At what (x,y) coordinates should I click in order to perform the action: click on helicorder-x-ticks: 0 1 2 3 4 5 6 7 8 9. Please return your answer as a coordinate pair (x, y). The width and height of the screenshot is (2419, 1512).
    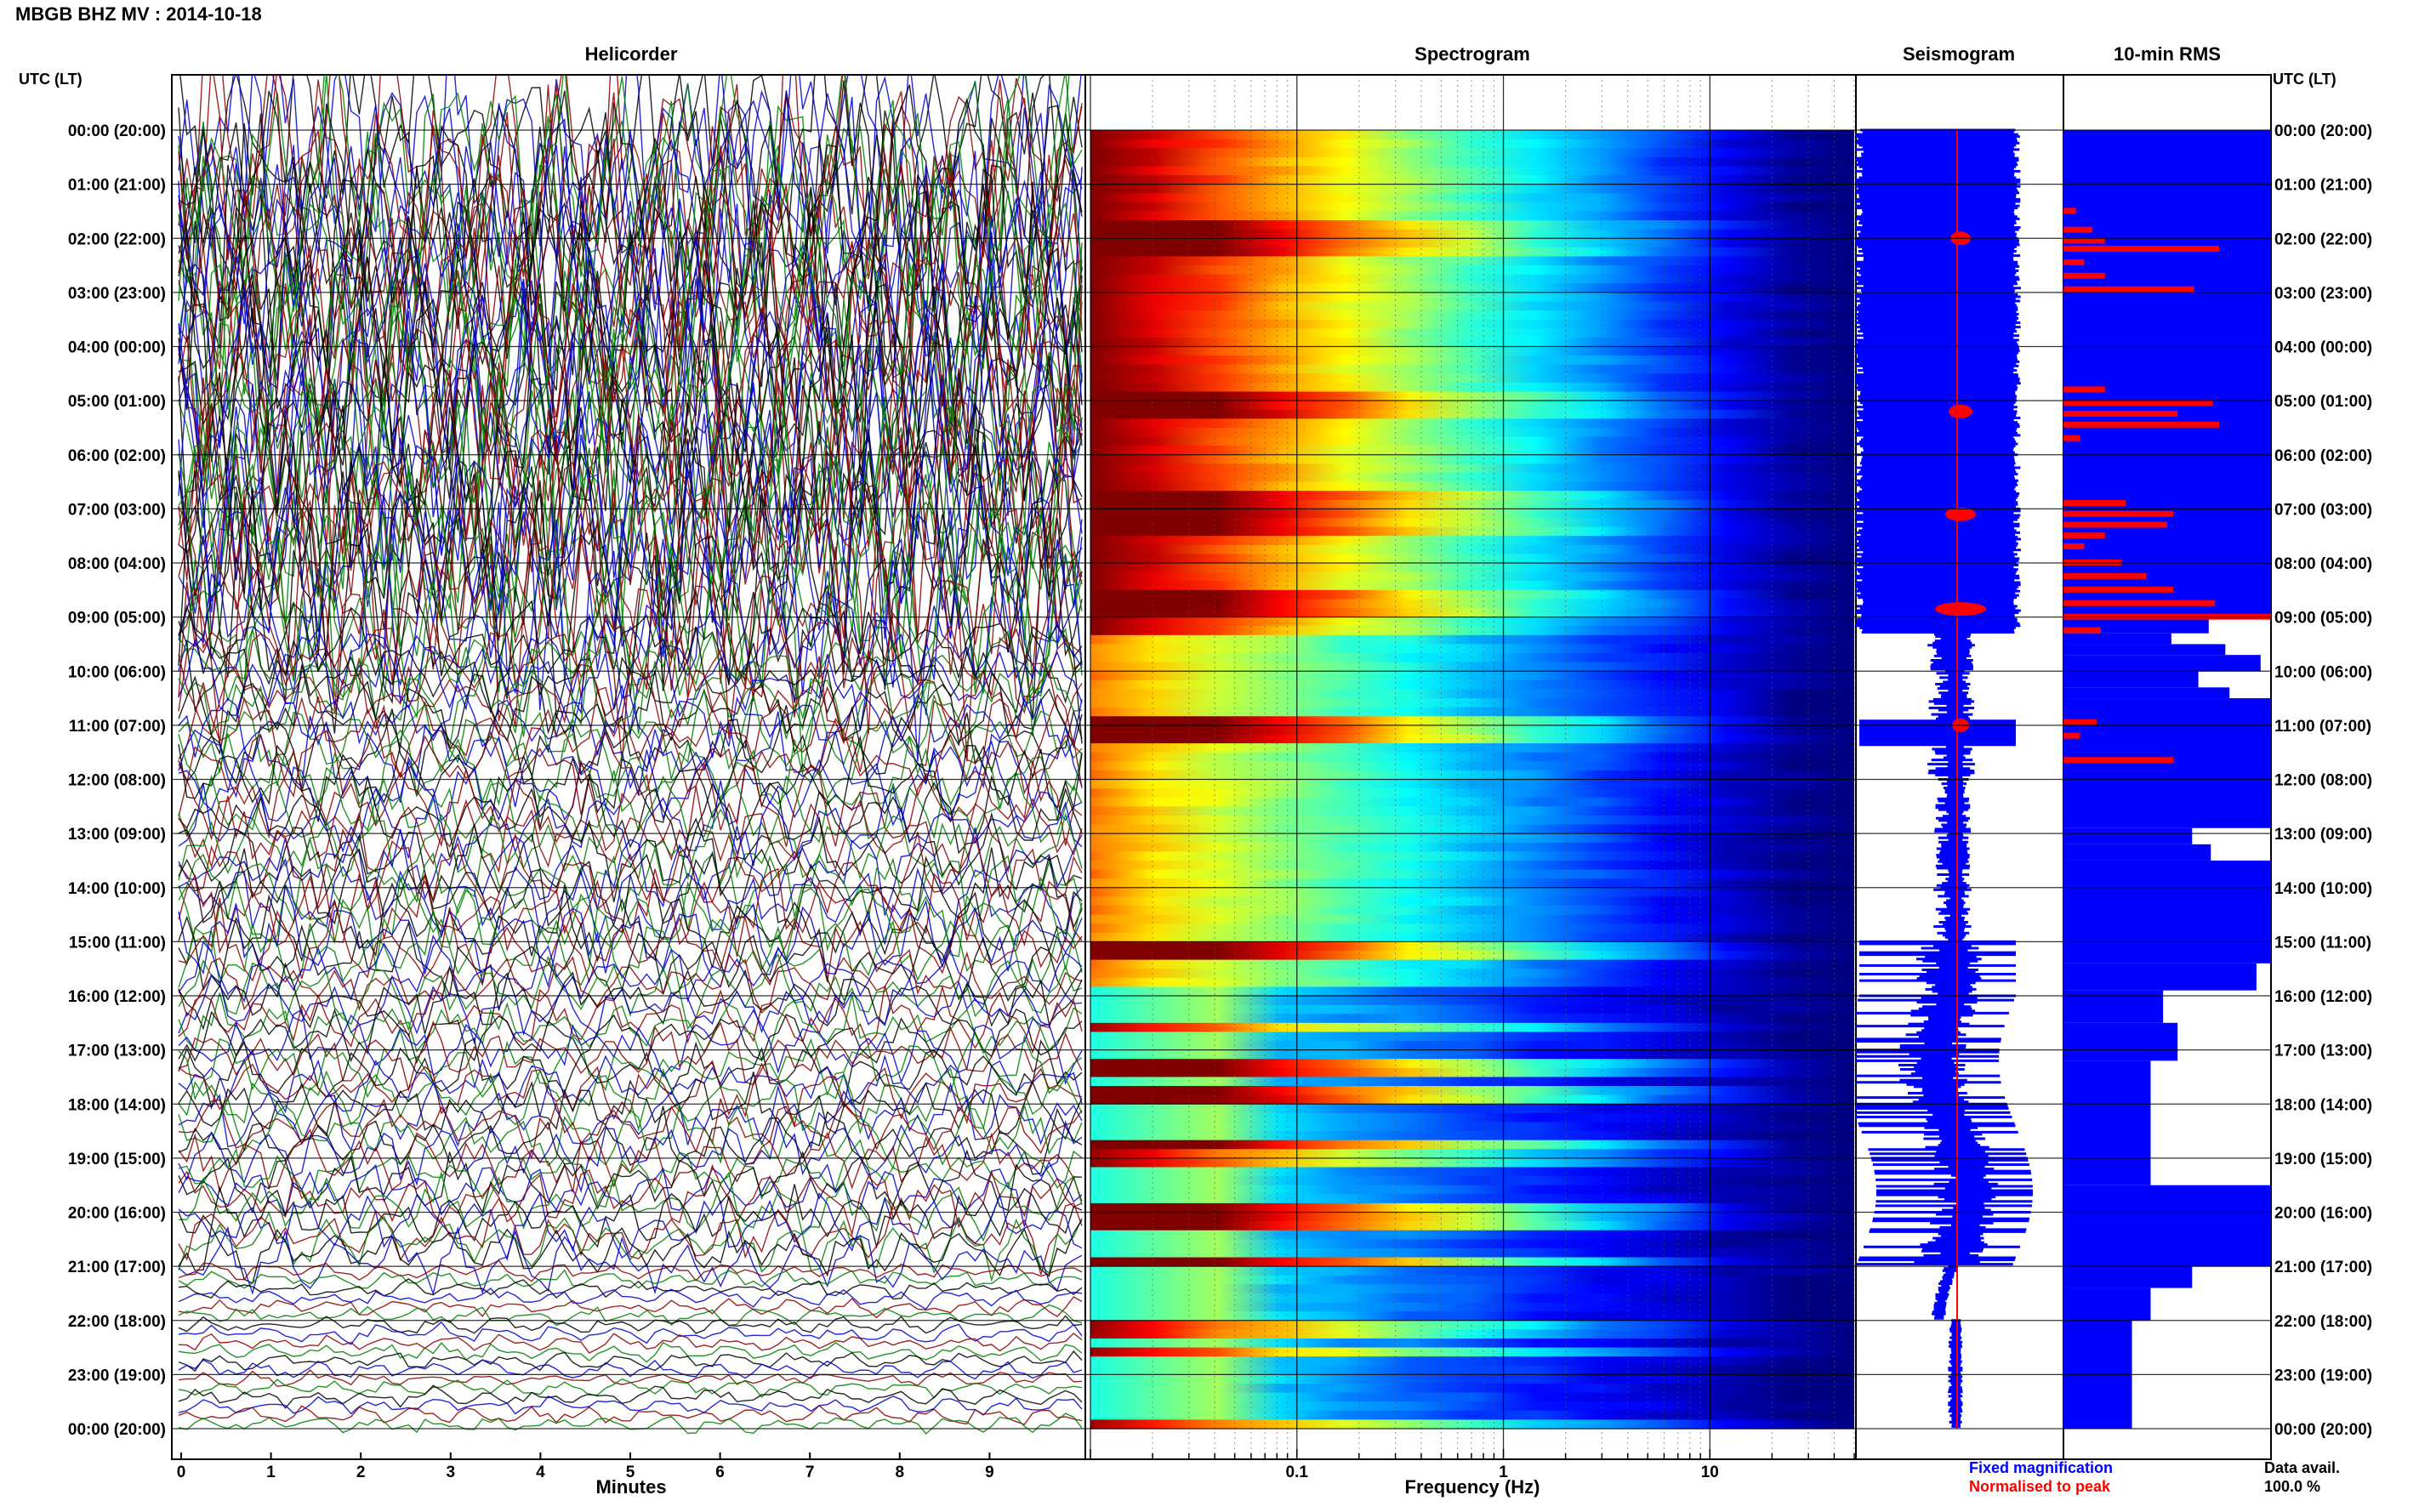
    Looking at the image, I should click on (585, 1466).